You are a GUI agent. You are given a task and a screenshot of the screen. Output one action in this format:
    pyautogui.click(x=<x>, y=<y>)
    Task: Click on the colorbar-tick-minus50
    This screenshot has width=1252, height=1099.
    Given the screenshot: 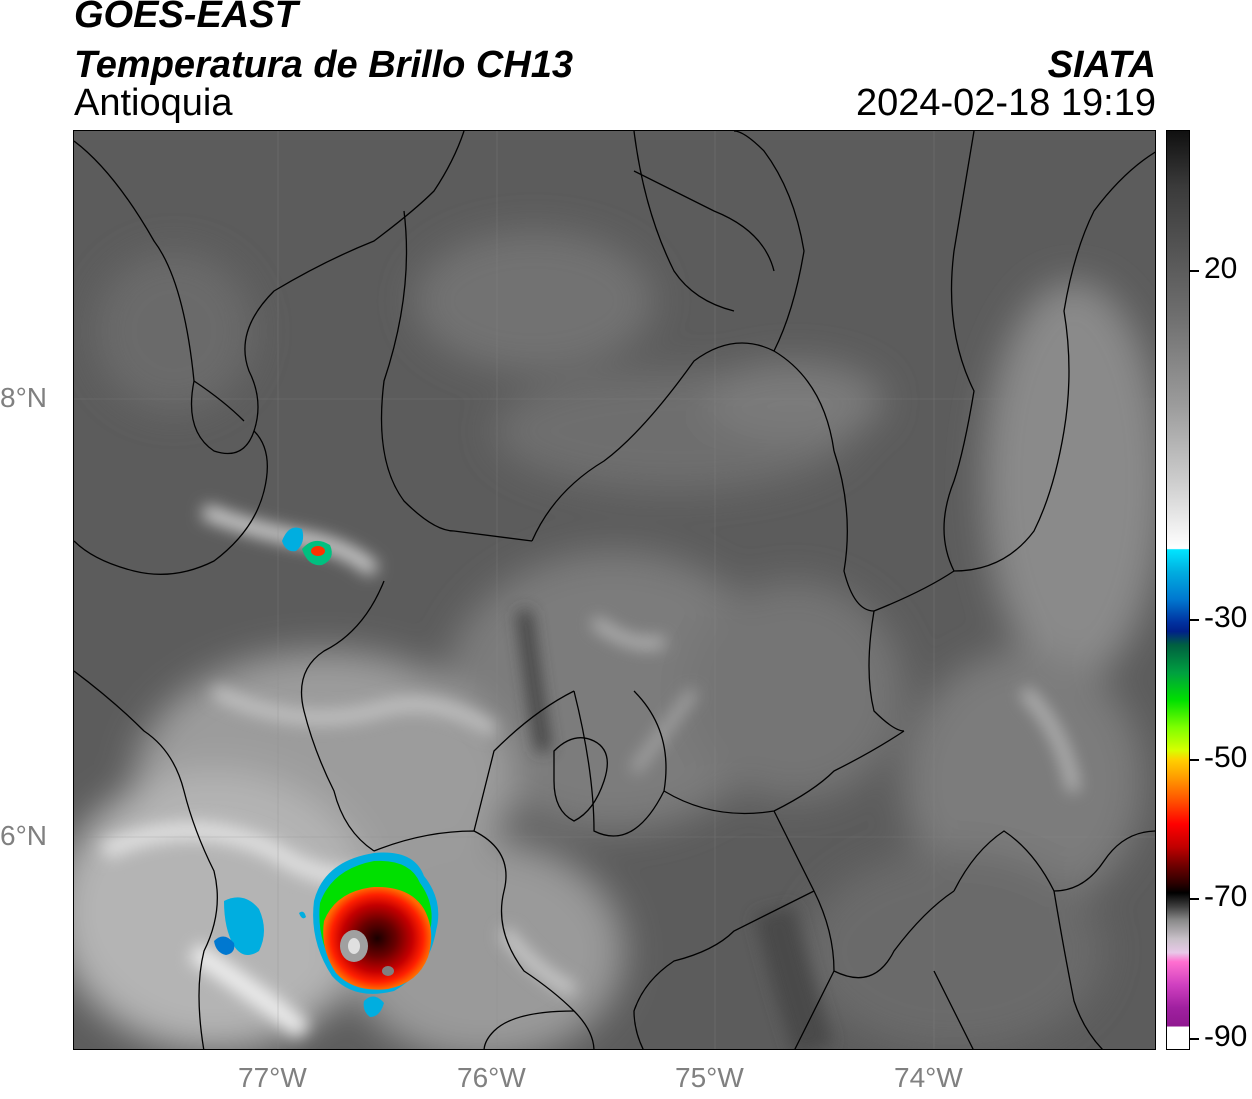 What is the action you would take?
    pyautogui.click(x=1194, y=760)
    